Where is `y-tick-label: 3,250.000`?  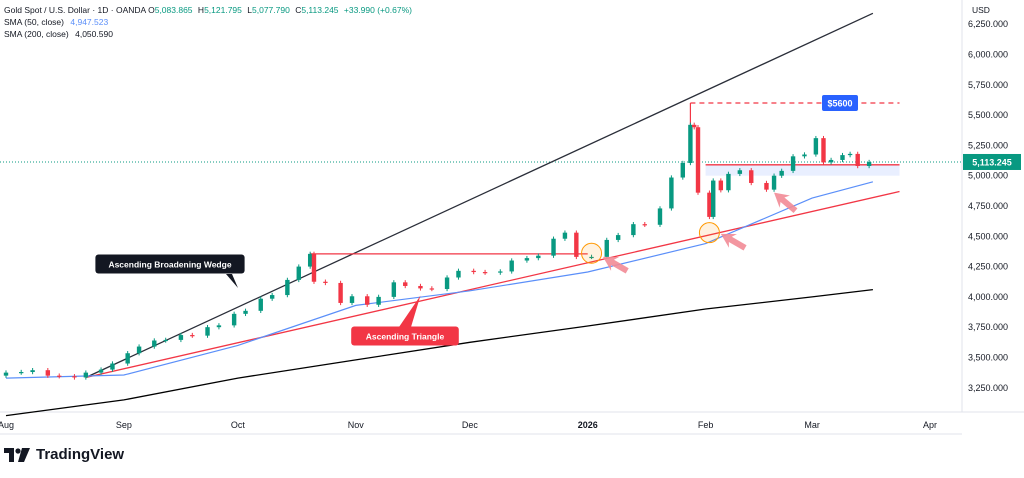 y-tick-label: 3,250.000 is located at coordinates (988, 388).